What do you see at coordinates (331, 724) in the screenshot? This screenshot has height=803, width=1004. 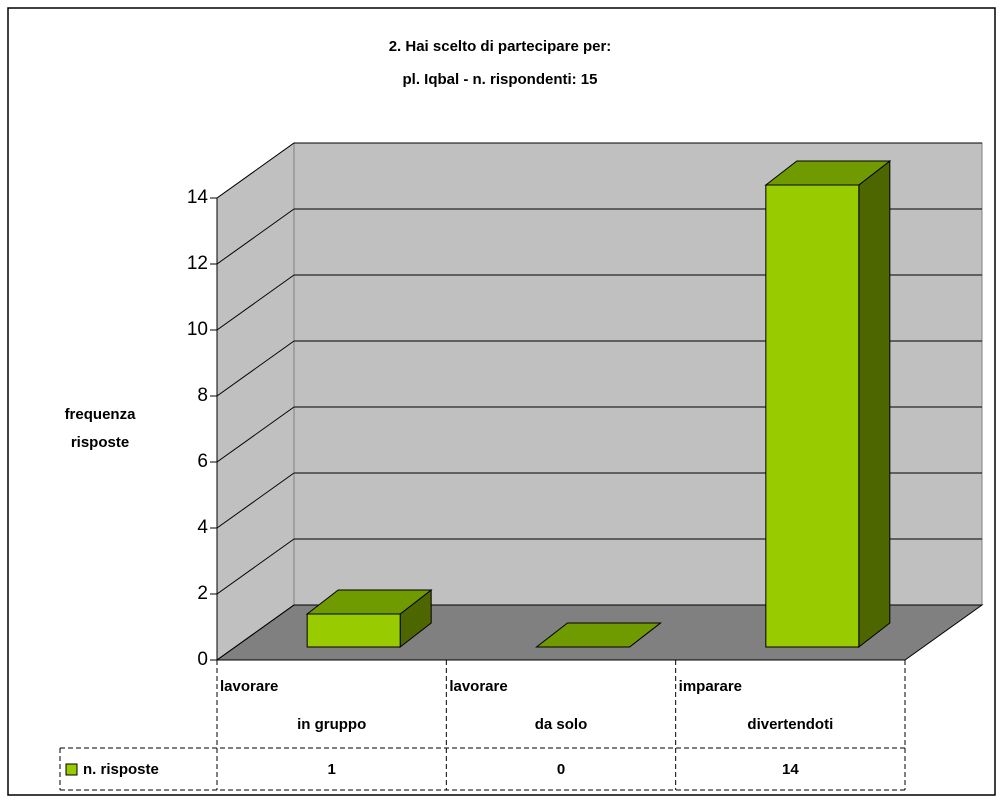 I see `x-tick-label: in gruppo` at bounding box center [331, 724].